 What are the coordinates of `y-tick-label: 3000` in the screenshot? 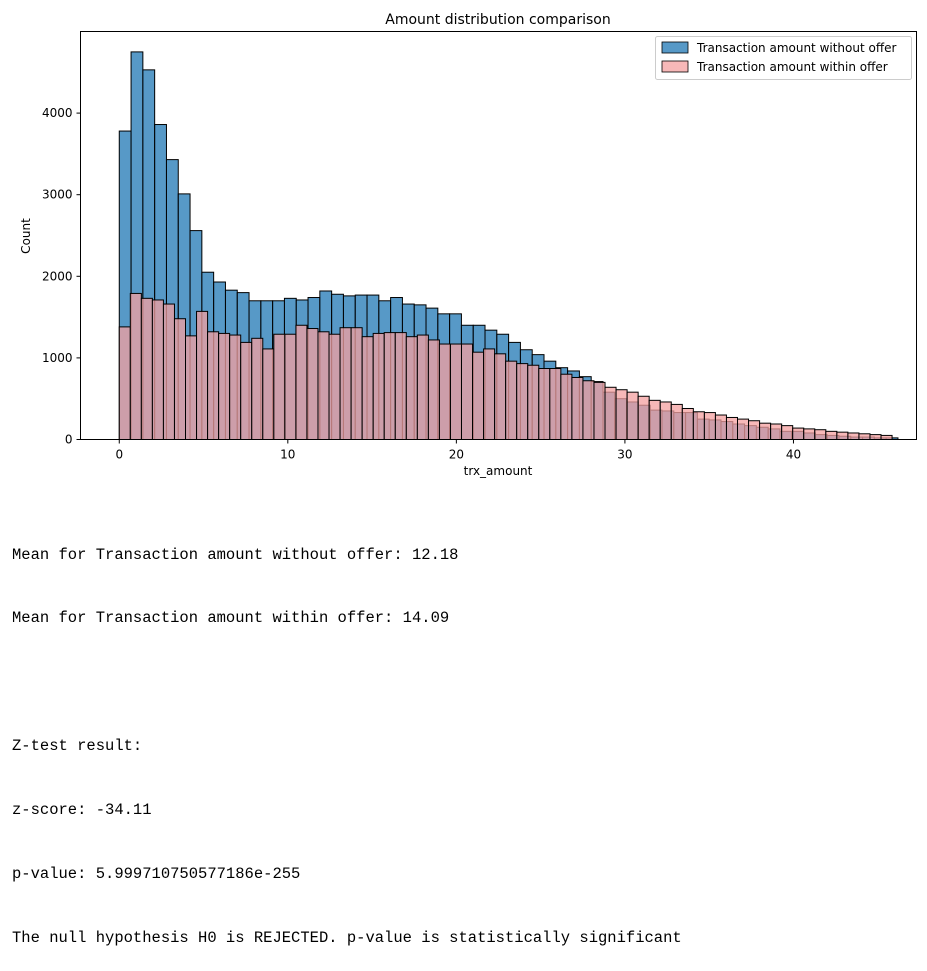 It's located at (57, 195).